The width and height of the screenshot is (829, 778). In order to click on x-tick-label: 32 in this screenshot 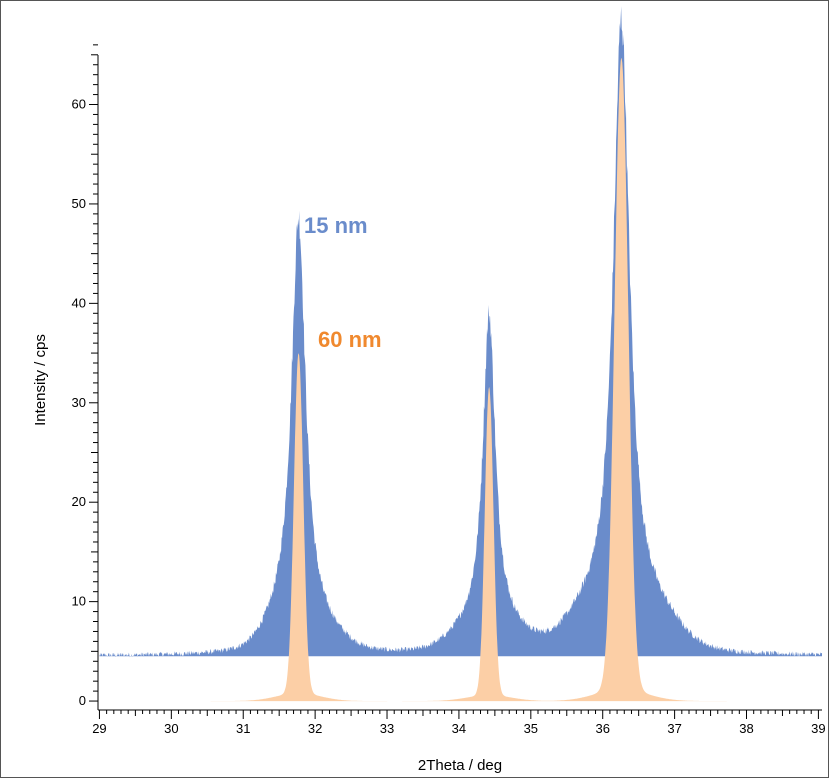, I will do `click(315, 728)`.